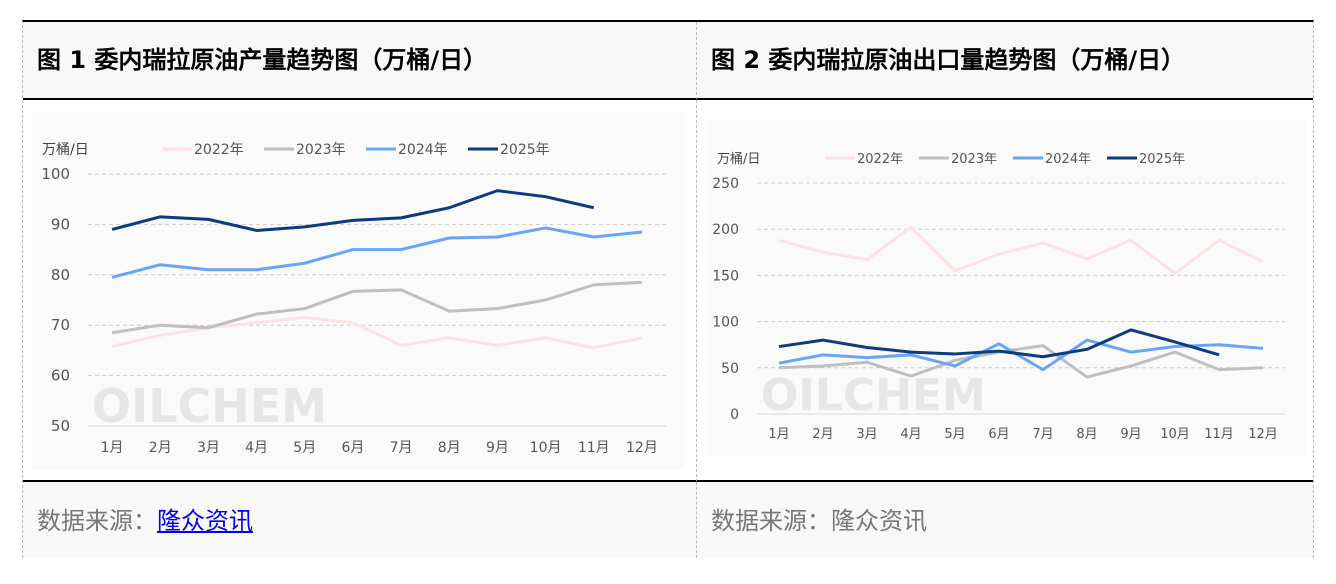  Describe the element at coordinates (1004, 520) in the screenshot. I see `figure2-source: 数据来源：隆众资讯` at that location.